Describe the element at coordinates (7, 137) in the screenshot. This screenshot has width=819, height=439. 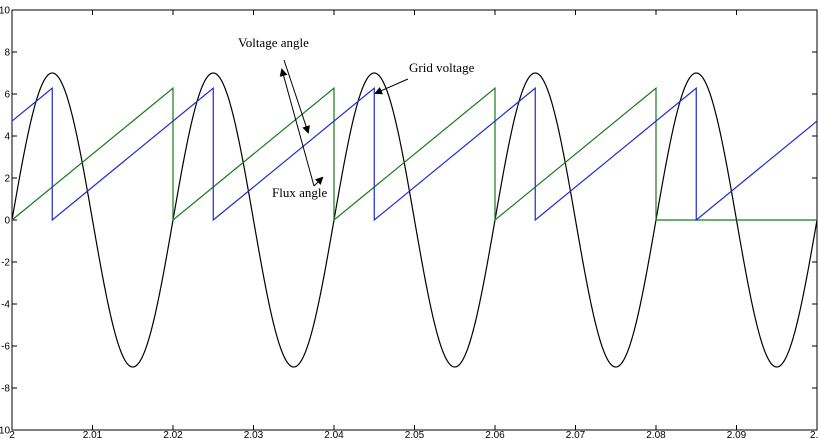
I see `y-tick-label: 4` at that location.